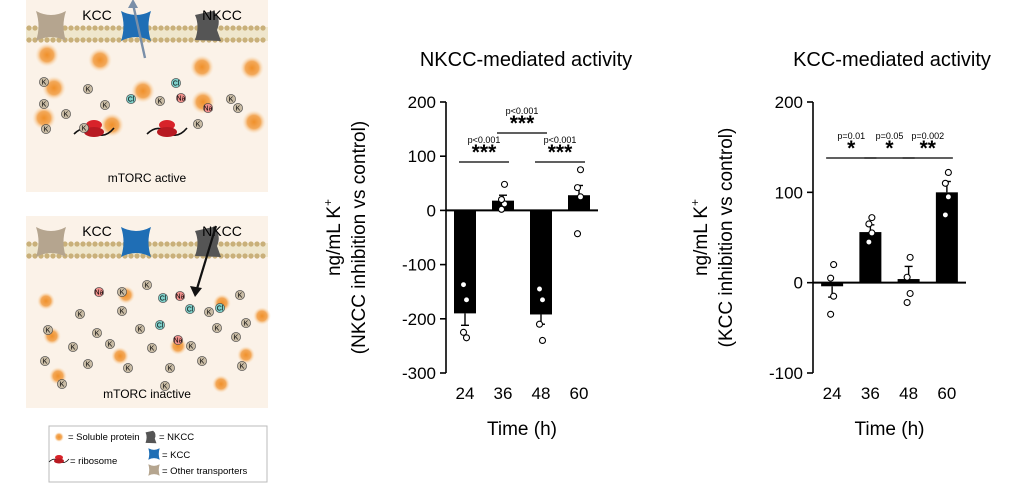  What do you see at coordinates (798, 283) in the screenshot?
I see `y-tick-label: 0` at bounding box center [798, 283].